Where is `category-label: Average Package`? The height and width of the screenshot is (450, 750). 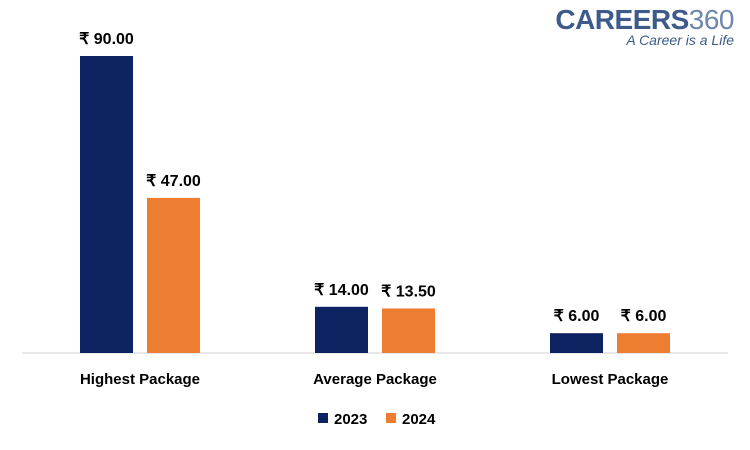 category-label: Average Package is located at coordinates (375, 379).